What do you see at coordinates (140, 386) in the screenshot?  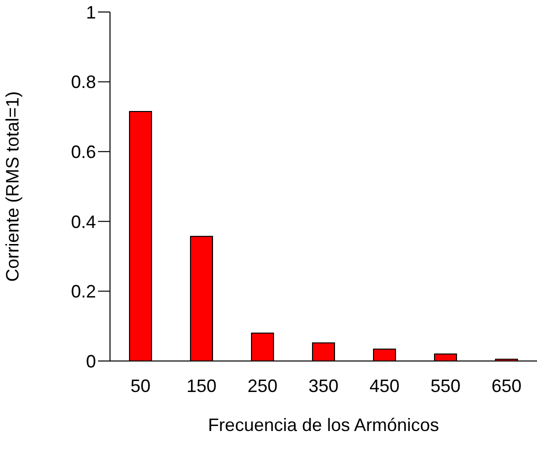 I see `x-tick-label: 50` at bounding box center [140, 386].